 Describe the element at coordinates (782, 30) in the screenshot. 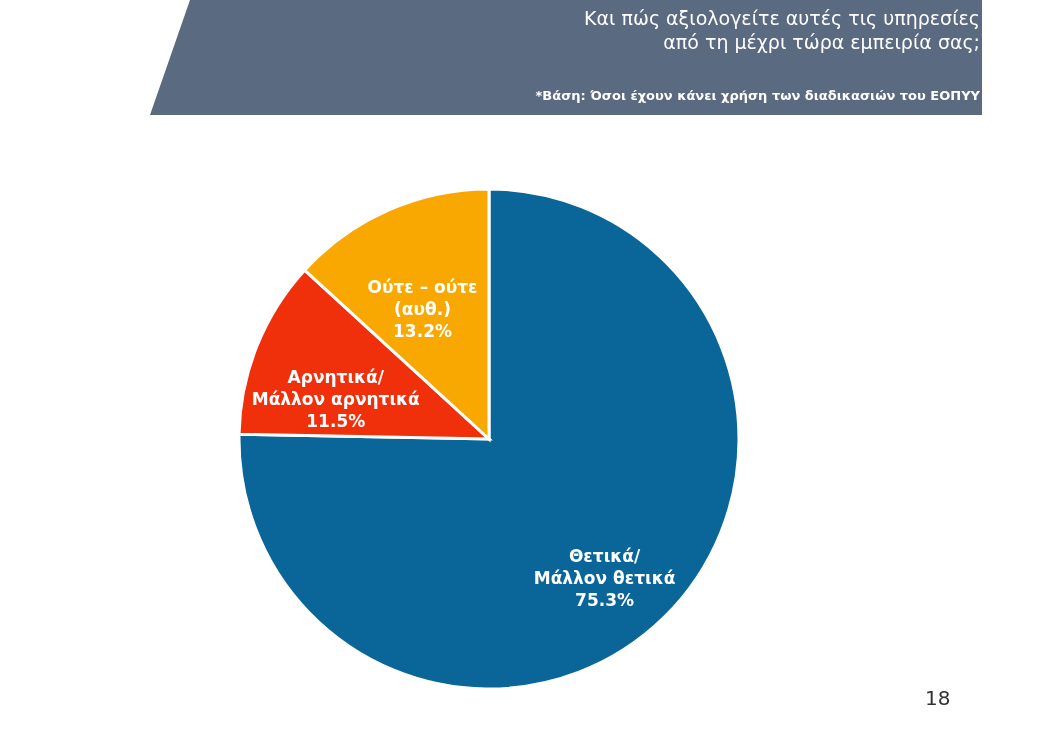

I see `text: Και πώς αξιολογείτε αυτές τις υπηρεσίες από τη μέχρι τώρα εμπειρία σας;` at that location.